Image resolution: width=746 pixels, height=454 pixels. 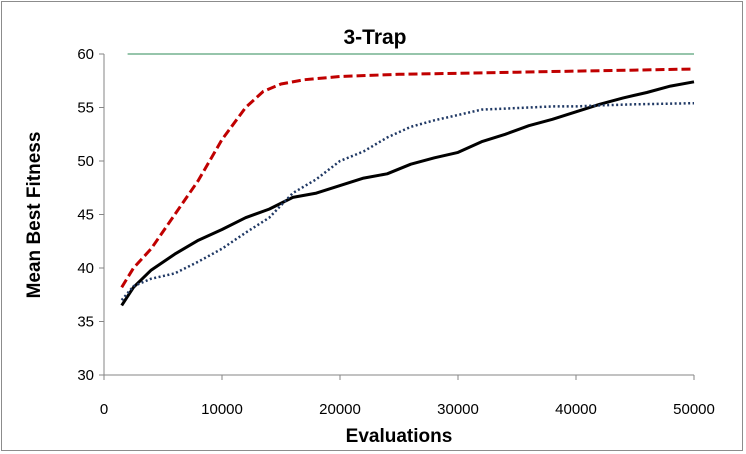 What do you see at coordinates (85, 322) in the screenshot?
I see `y-tick-label: 35` at bounding box center [85, 322].